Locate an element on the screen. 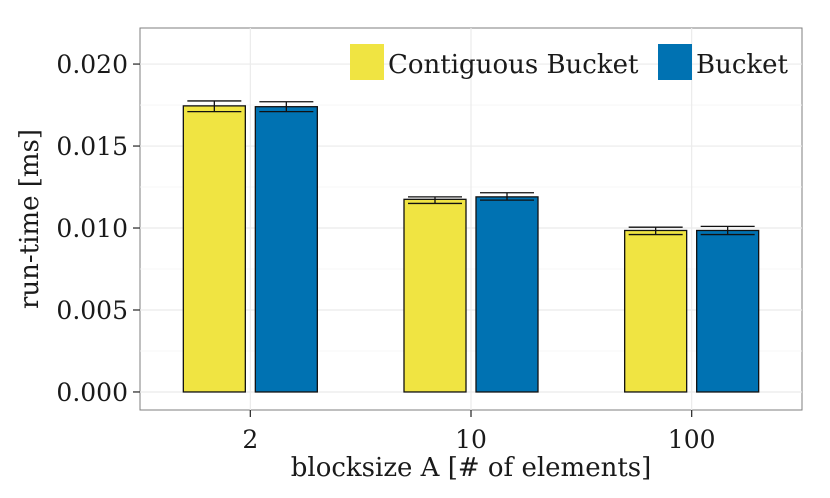  legend-swatch-contiguous-bucket is located at coordinates (367, 62).